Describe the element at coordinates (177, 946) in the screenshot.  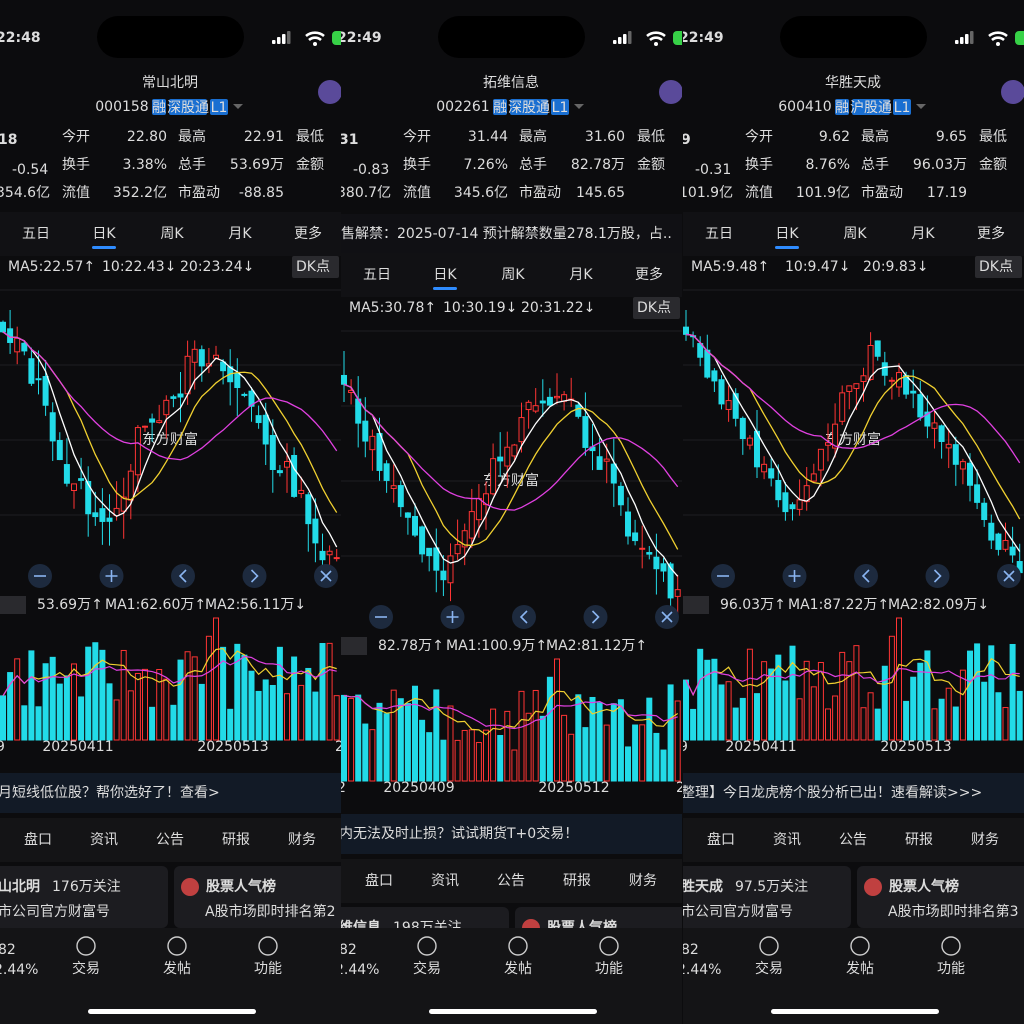
I see `nav-icon` at that location.